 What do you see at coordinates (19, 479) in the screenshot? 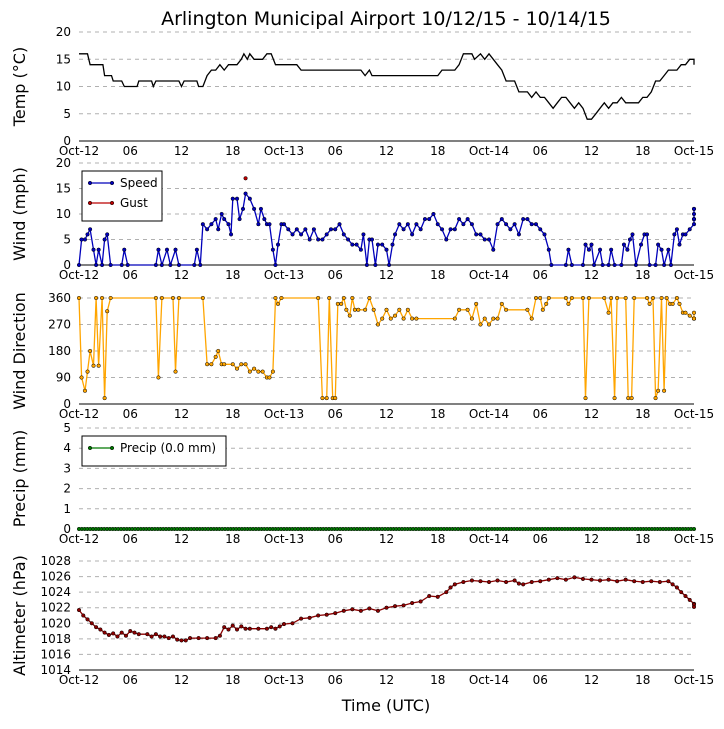
I see `y-axis-label-precip: Precip (mm)` at bounding box center [19, 479].